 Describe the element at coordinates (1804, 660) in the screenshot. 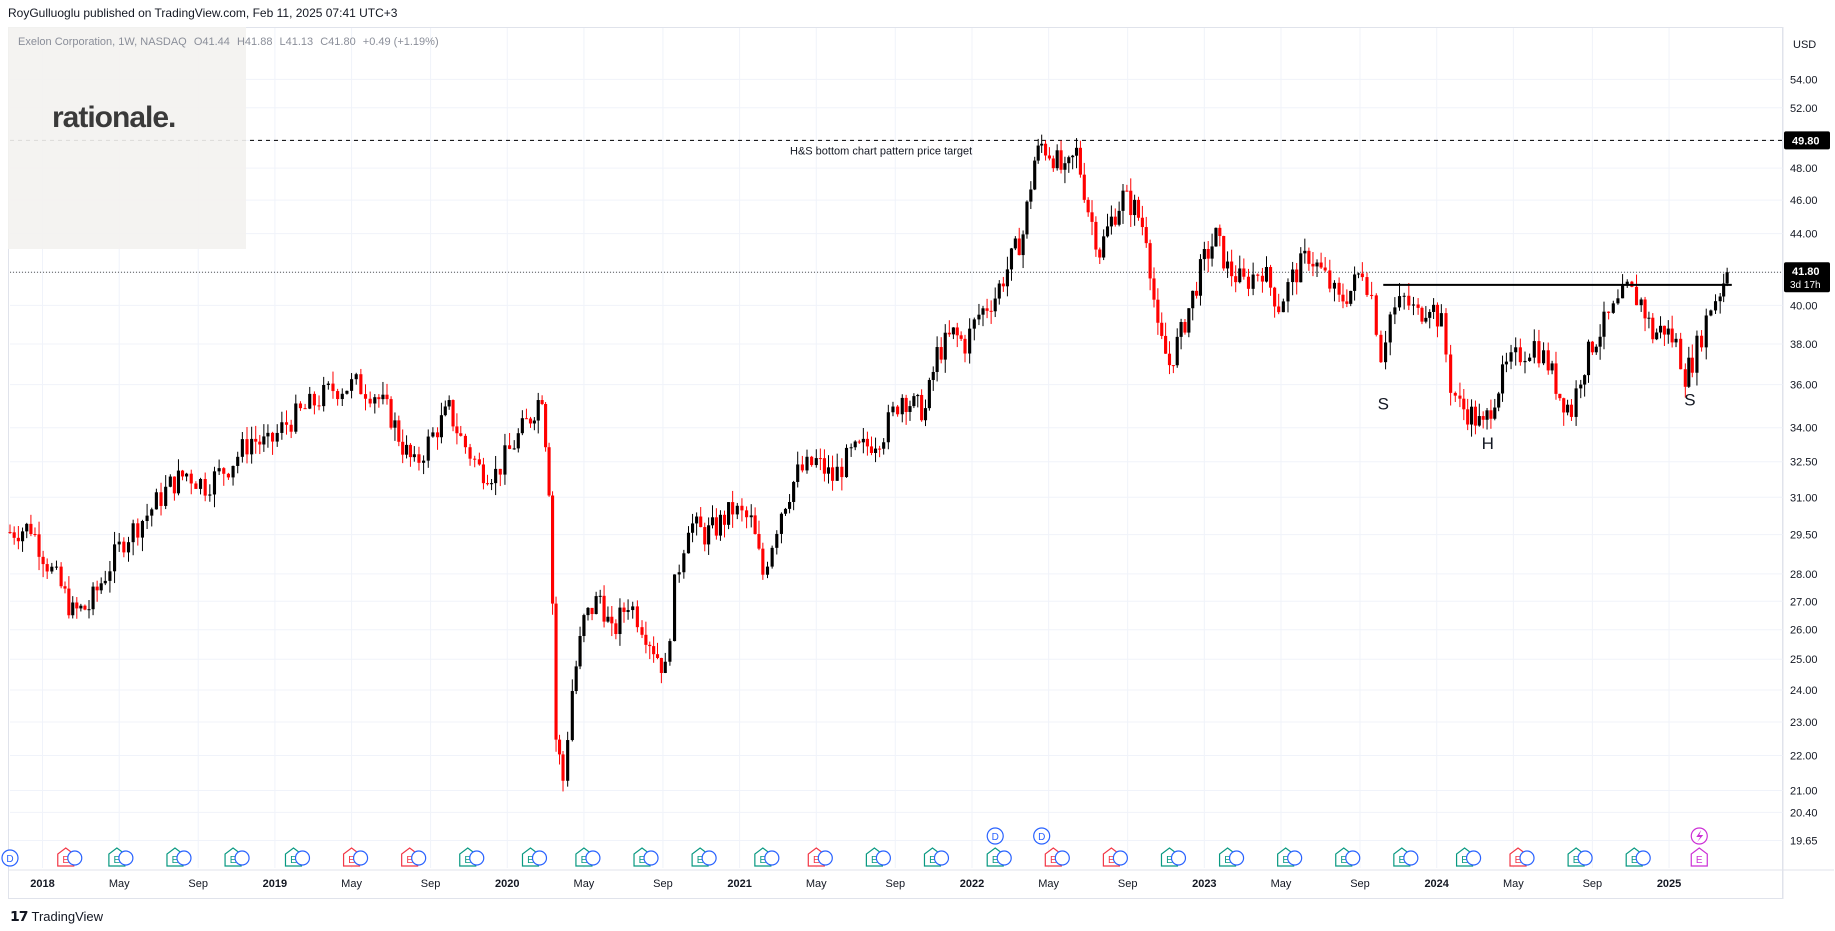

I see `y-tick-label: 25.00` at that location.